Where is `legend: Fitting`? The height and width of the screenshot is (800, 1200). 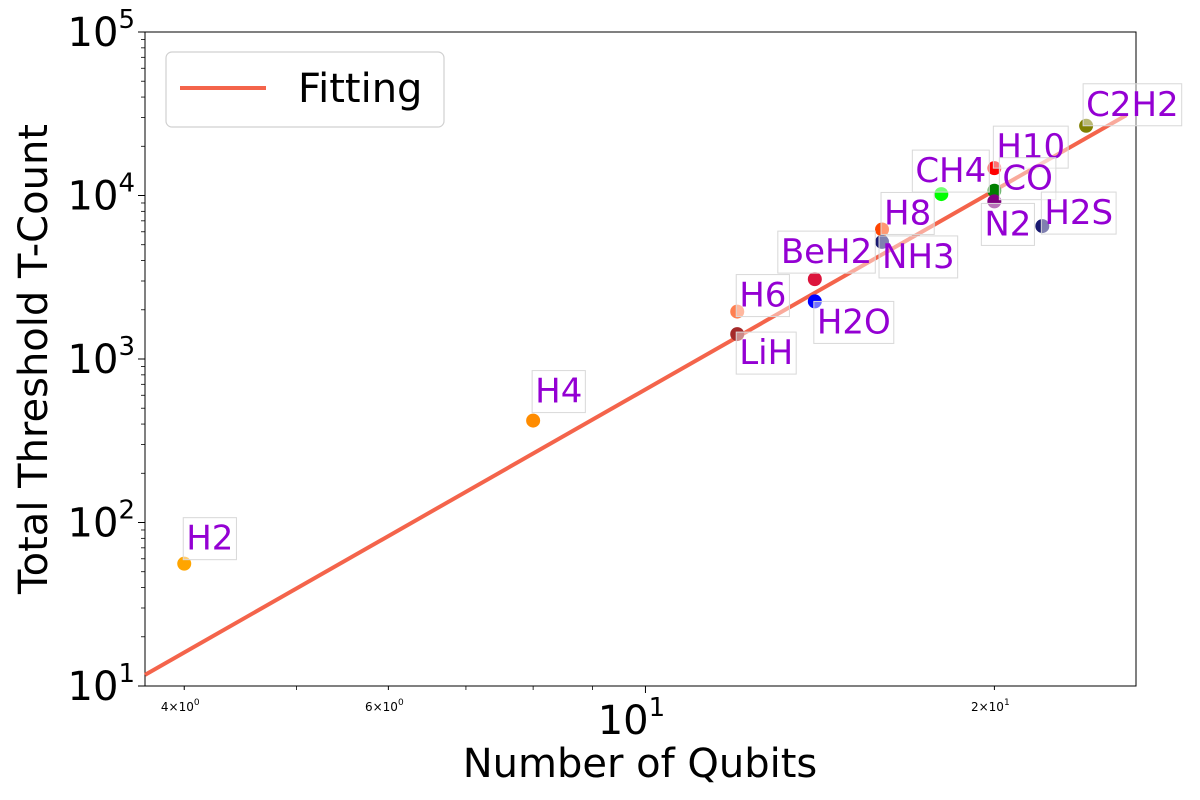 legend: Fitting is located at coordinates (305, 89).